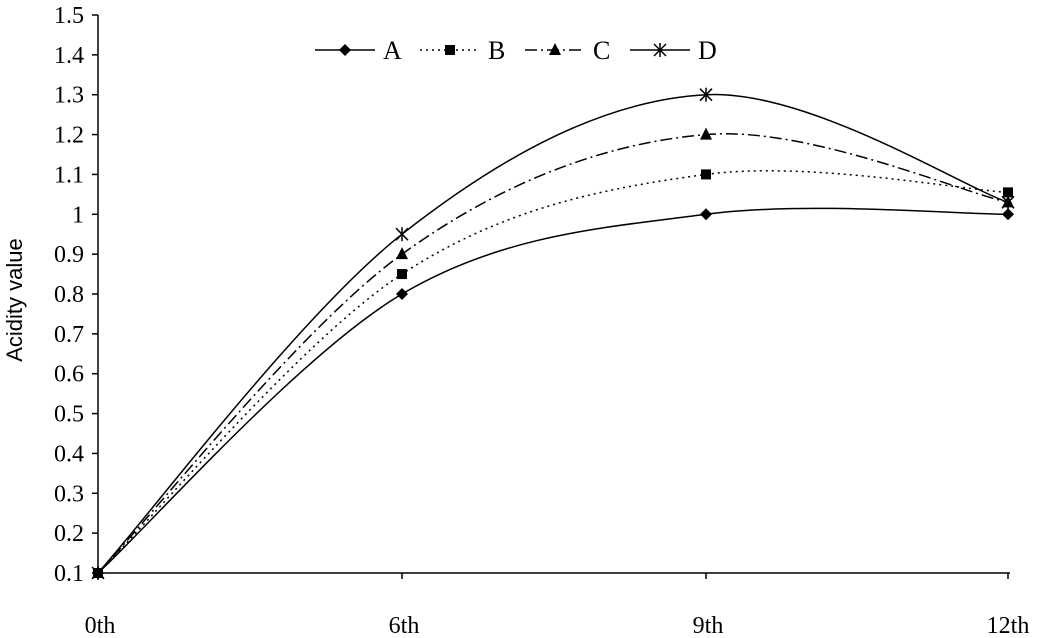  Describe the element at coordinates (69, 175) in the screenshot. I see `y-tick-label: 1.1` at that location.